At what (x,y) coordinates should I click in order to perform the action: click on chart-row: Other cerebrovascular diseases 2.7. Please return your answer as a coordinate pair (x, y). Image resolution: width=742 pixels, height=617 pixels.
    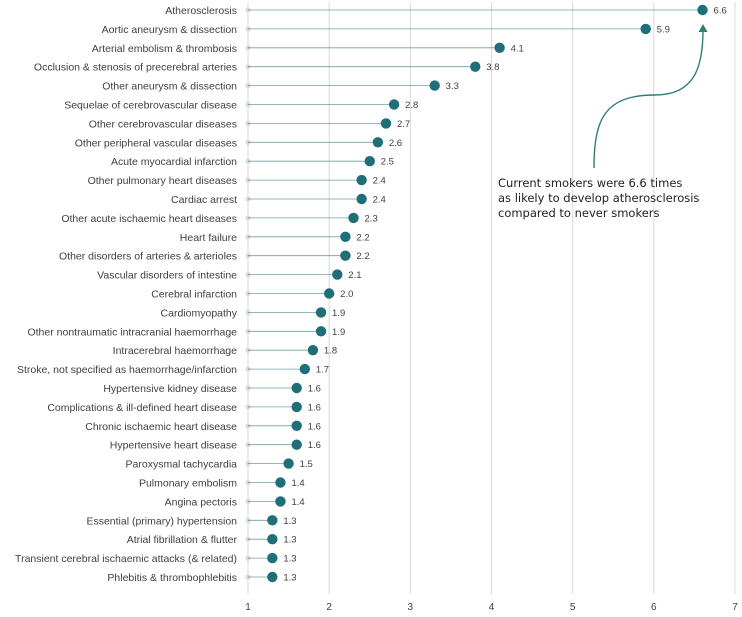
    Looking at the image, I should click on (249, 124).